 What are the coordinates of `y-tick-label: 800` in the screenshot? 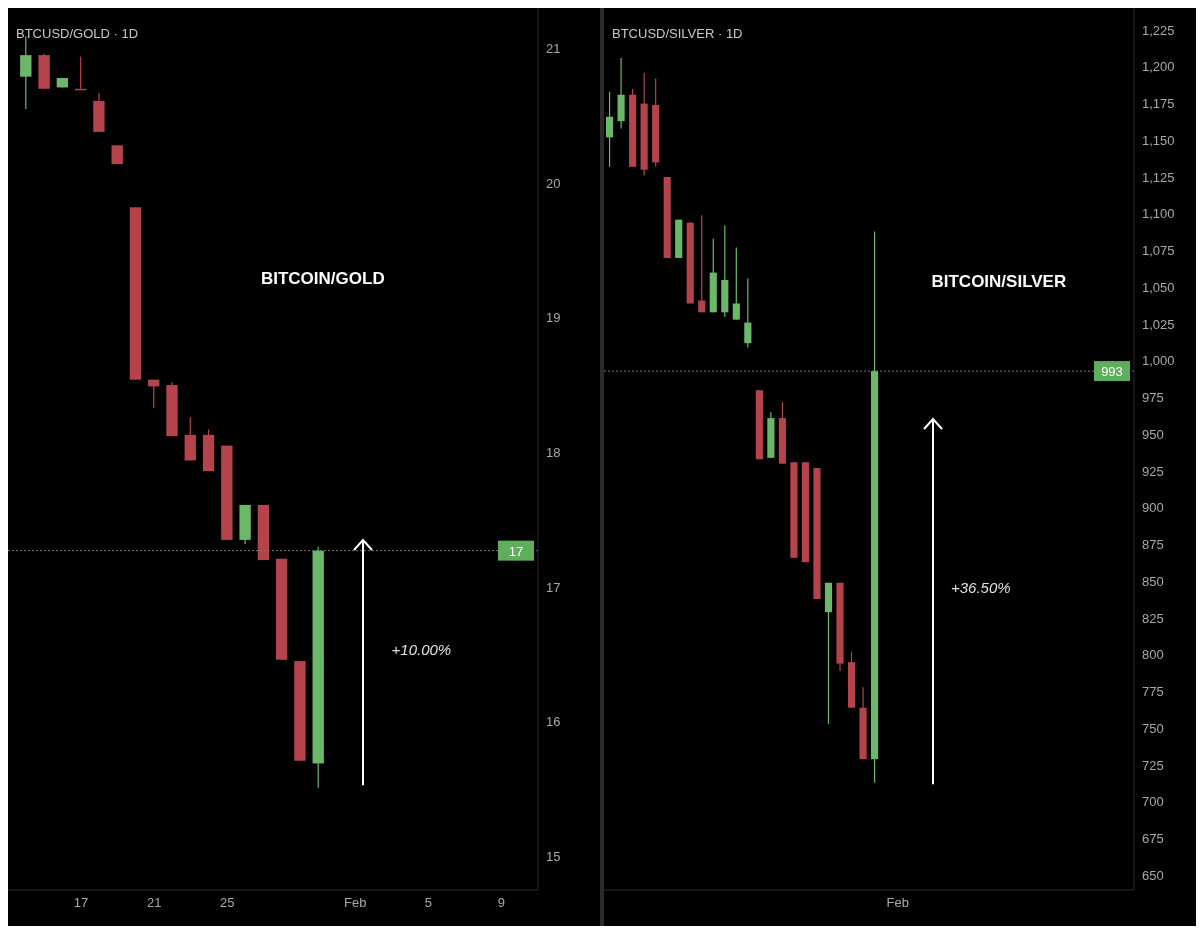 It's located at (1153, 655).